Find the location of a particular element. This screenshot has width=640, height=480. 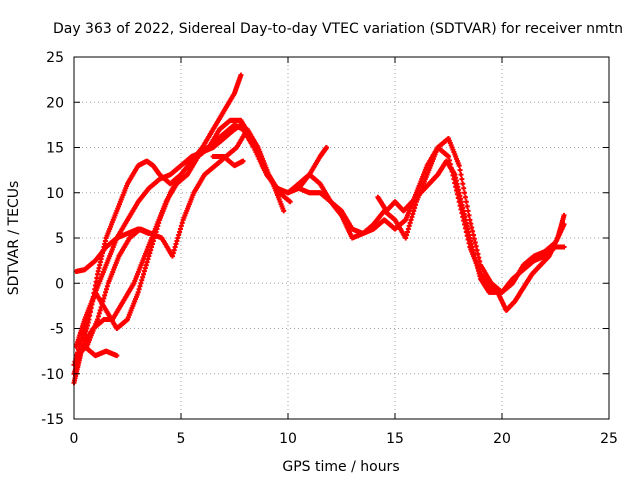

y-tick-label: 5 is located at coordinates (59, 239).